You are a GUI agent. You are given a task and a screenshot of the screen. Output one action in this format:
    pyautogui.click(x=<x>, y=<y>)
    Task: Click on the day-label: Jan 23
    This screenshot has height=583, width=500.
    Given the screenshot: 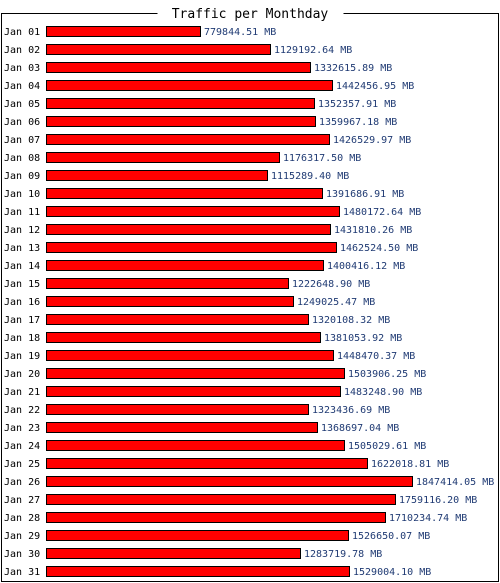 What is the action you would take?
    pyautogui.click(x=22, y=428)
    